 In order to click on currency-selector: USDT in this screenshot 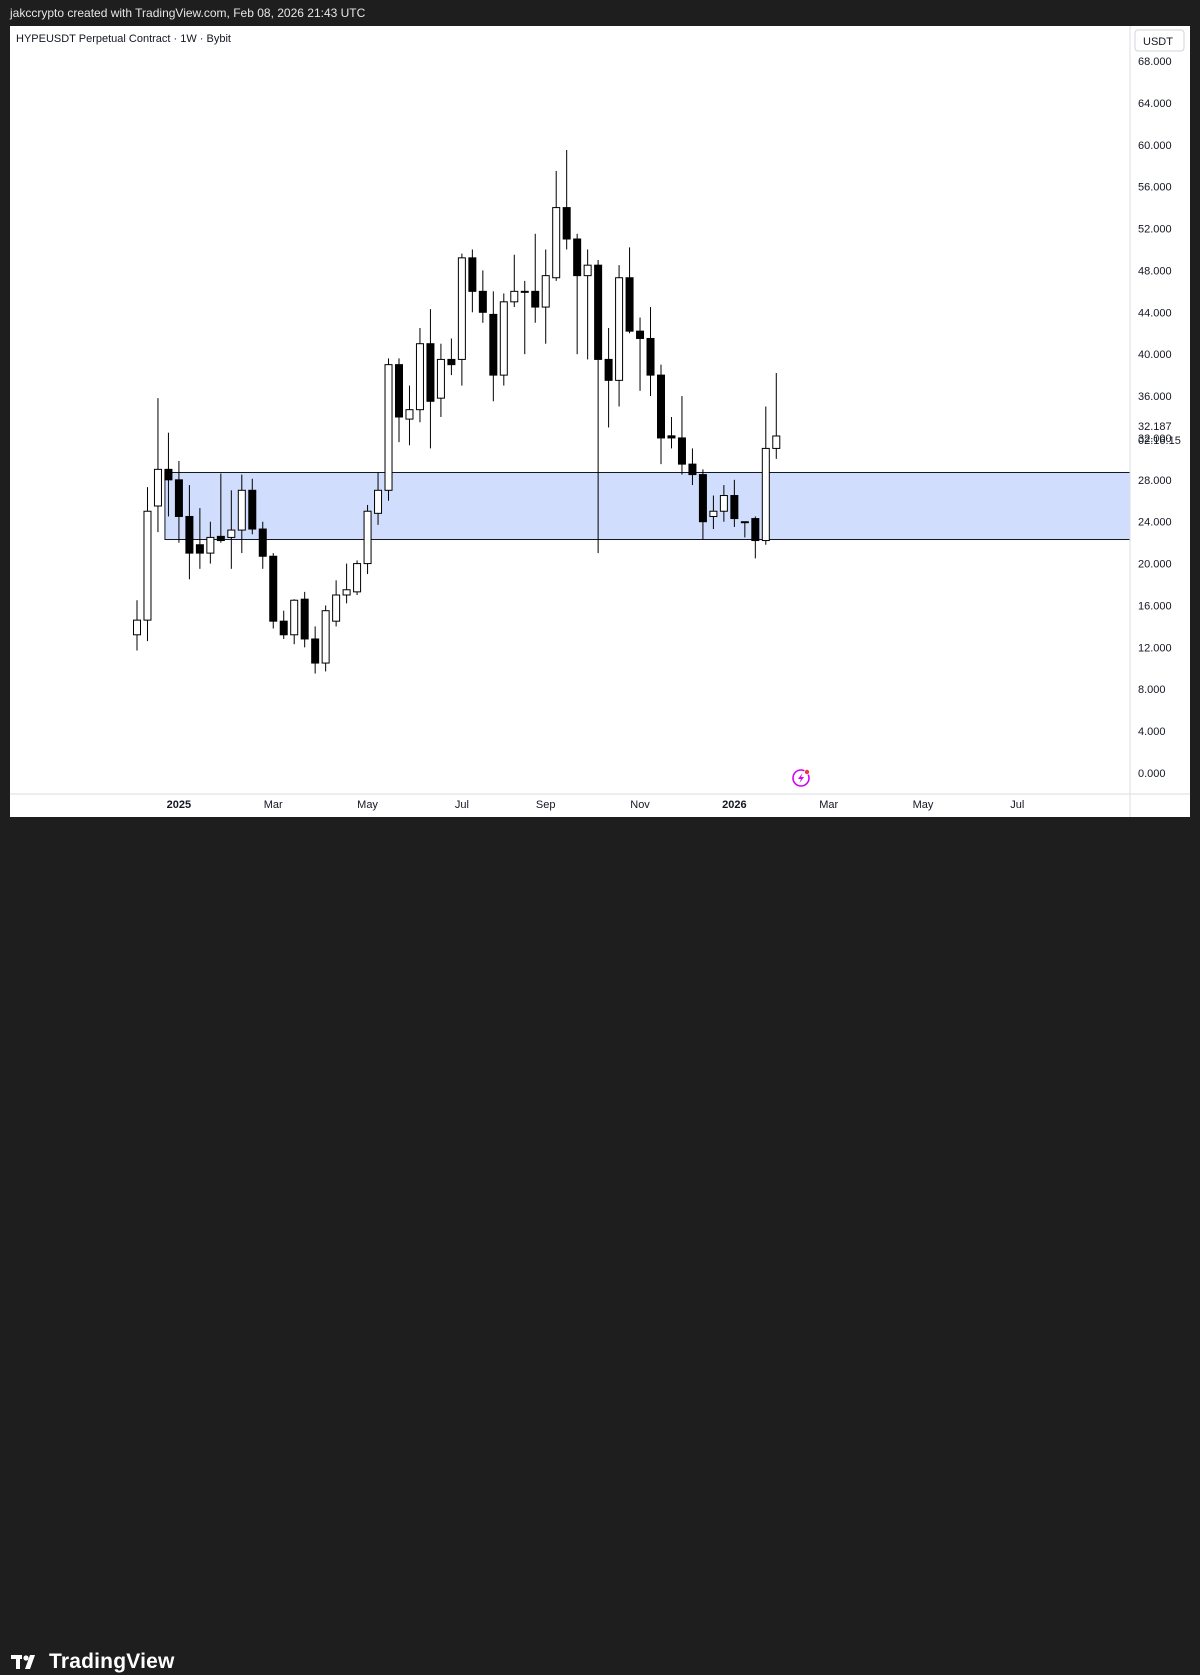, I will do `click(1159, 40)`.